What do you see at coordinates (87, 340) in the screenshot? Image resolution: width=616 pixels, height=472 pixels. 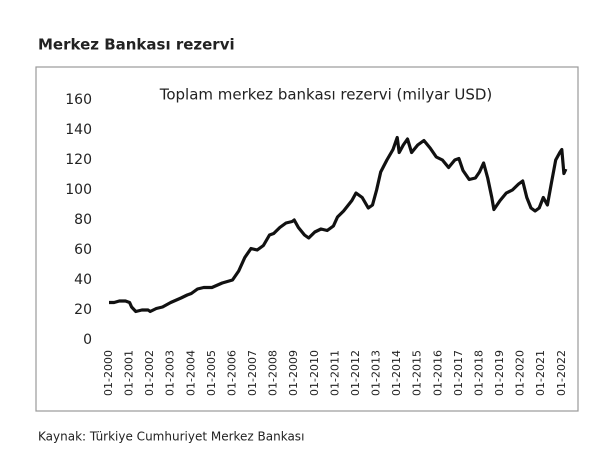 I see `y-tick-label: 0` at bounding box center [87, 340].